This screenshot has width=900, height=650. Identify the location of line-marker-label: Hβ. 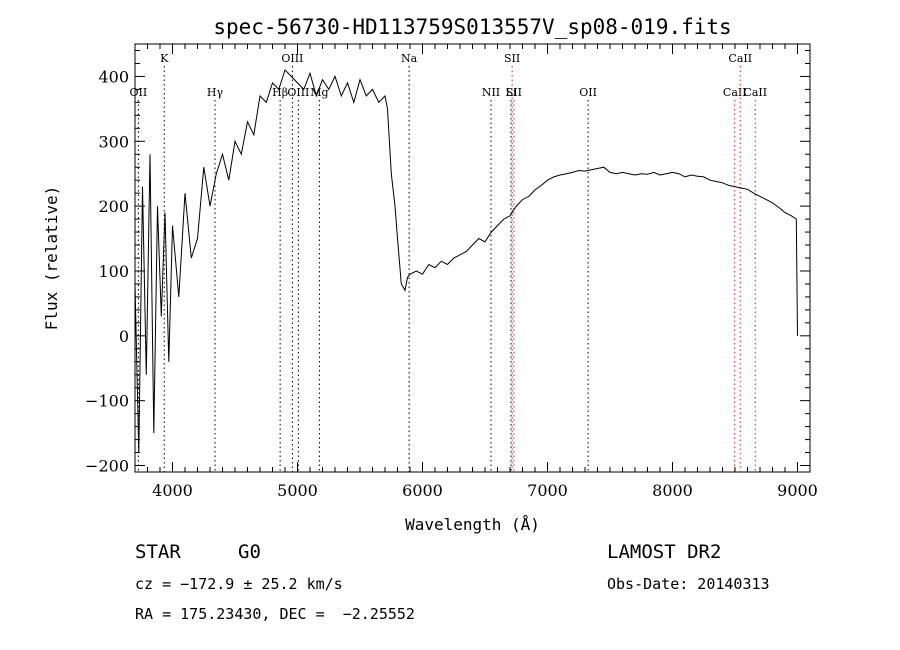
(280, 92).